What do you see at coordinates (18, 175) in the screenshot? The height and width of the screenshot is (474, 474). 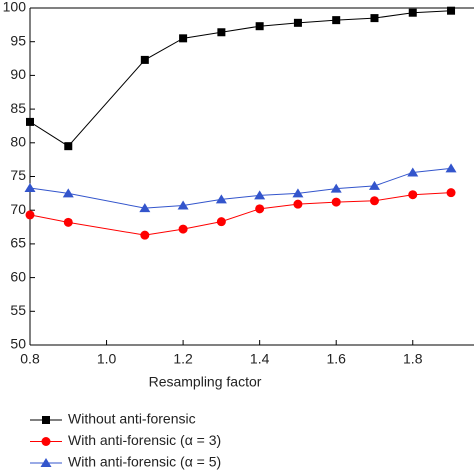 I see `y-tick-label: 75` at bounding box center [18, 175].